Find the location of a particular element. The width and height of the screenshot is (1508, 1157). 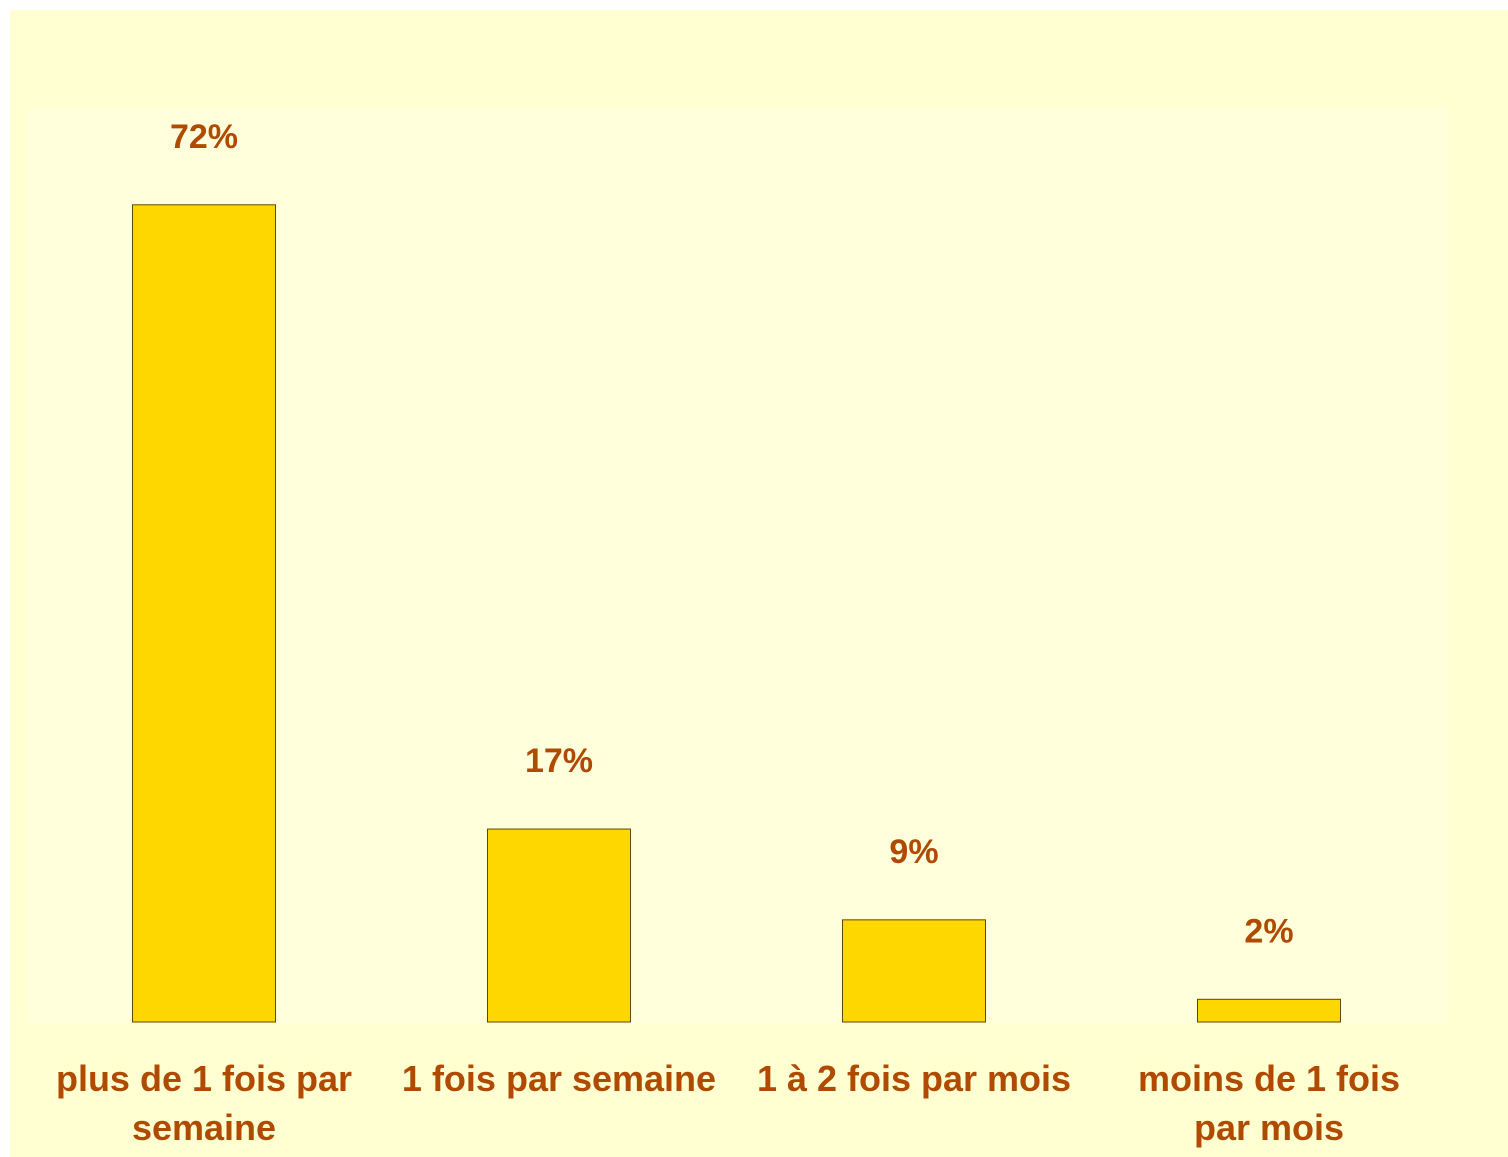

value-label: 9% is located at coordinates (913, 852).